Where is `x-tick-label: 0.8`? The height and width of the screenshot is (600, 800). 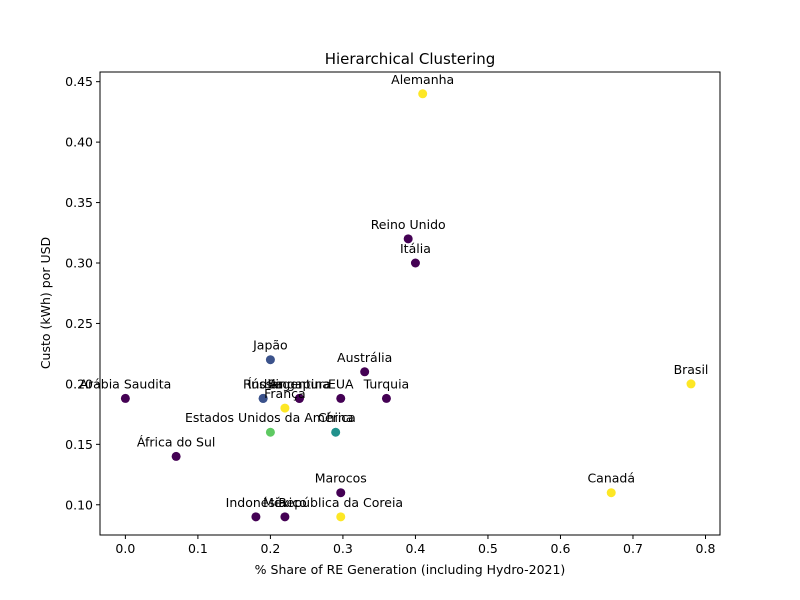
x-tick-label: 0.8 is located at coordinates (706, 548).